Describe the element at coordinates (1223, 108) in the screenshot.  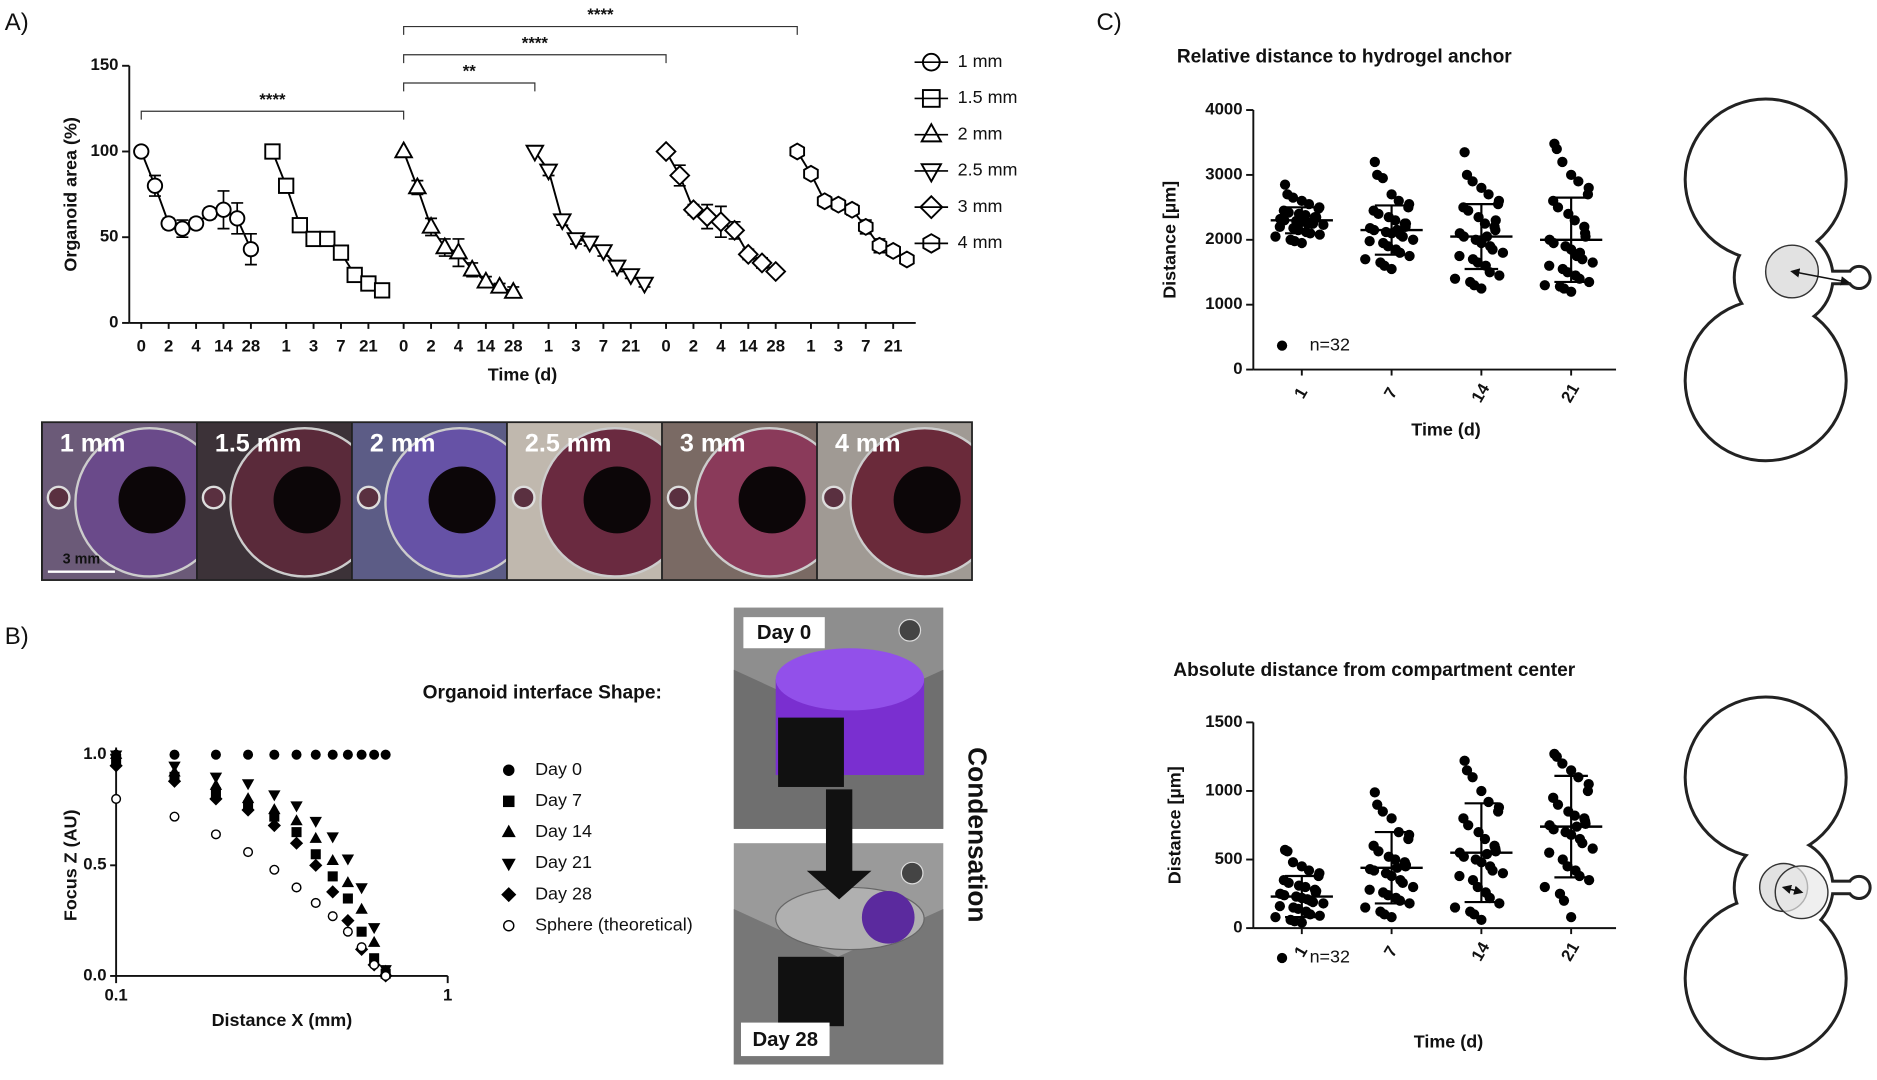
I see `y-tick-label: 4000` at that location.